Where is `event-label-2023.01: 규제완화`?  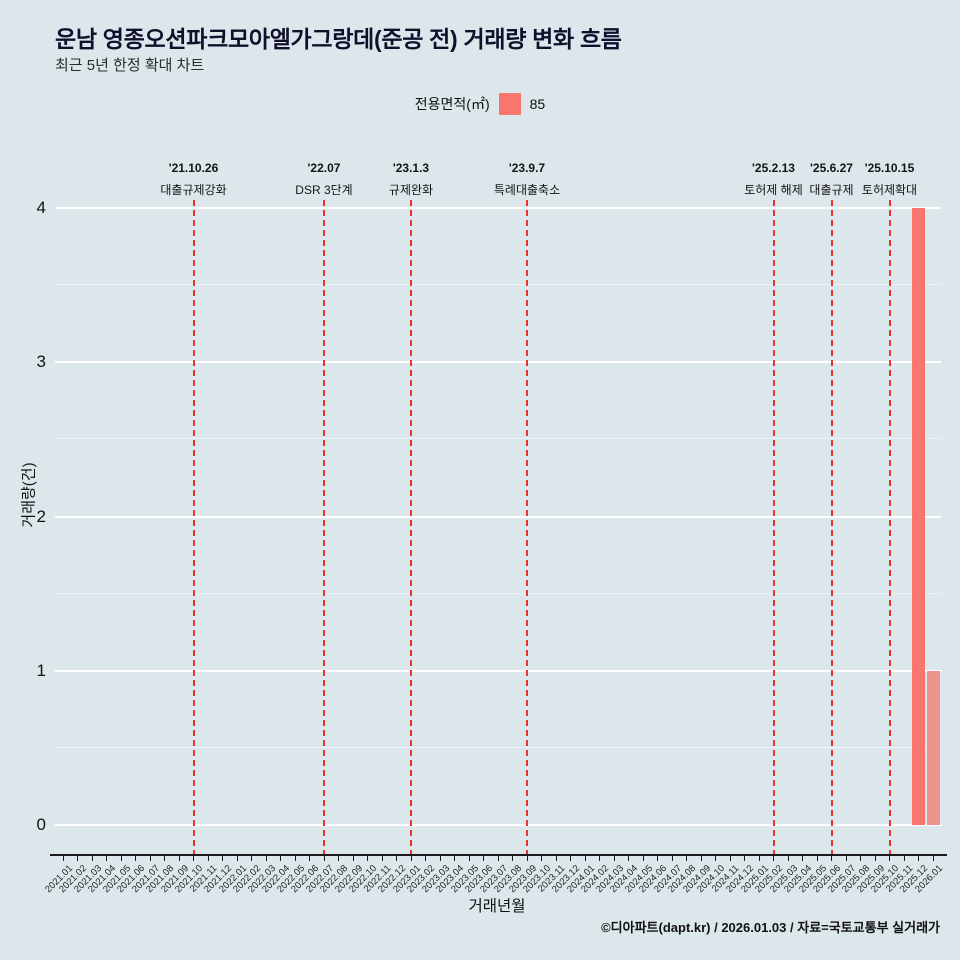 event-label-2023.01: 규제완화 is located at coordinates (411, 190).